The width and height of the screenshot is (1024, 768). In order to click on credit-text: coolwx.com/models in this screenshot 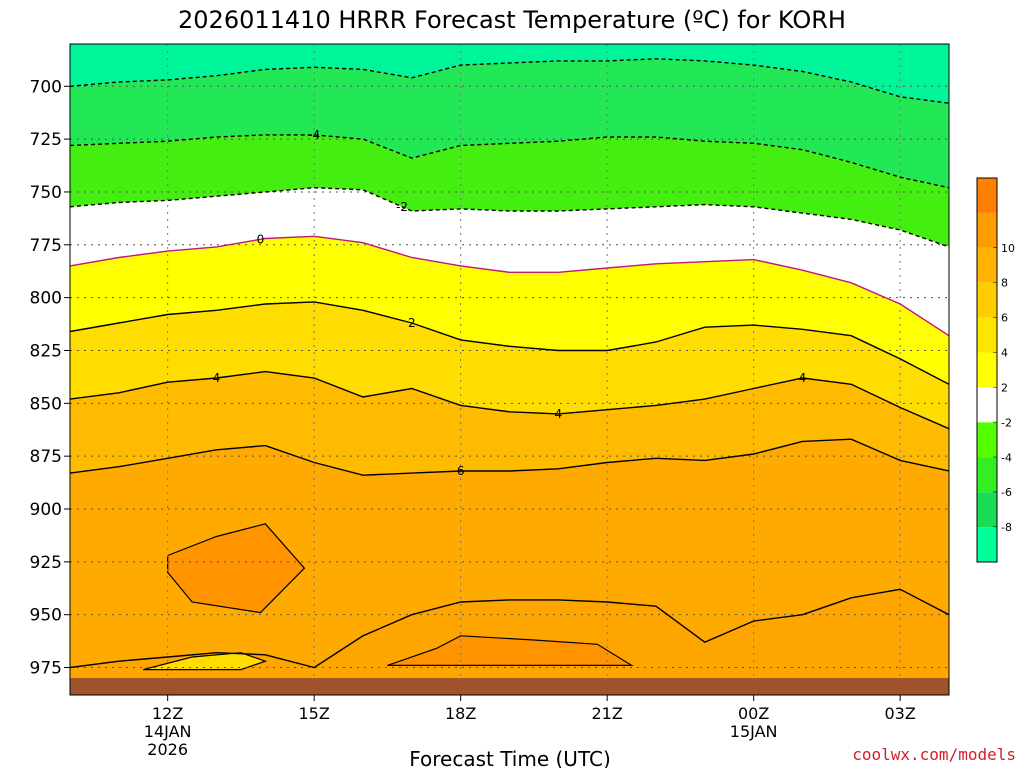, I will do `click(934, 754)`.